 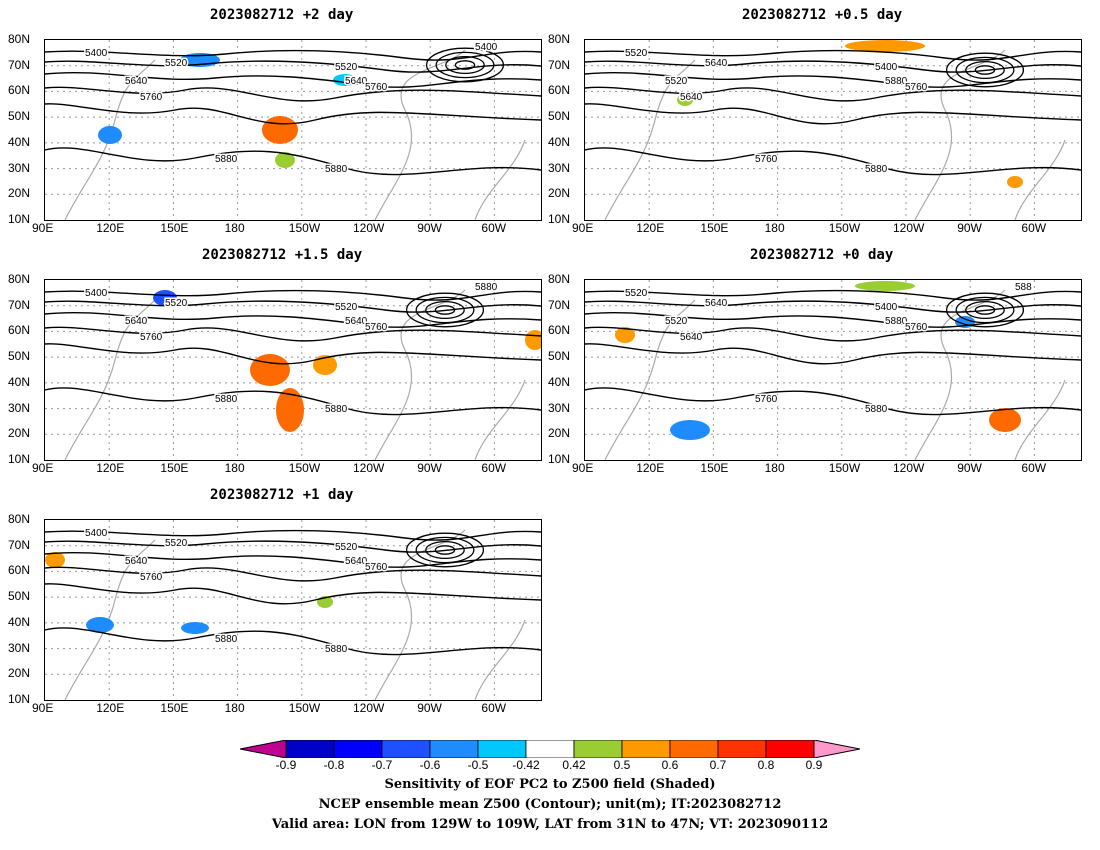 I want to click on colorbar-graphic, so click(x=550, y=749).